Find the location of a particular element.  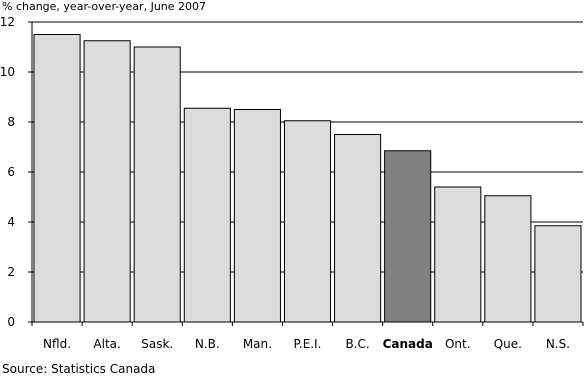

bar-nfld is located at coordinates (57, 178).